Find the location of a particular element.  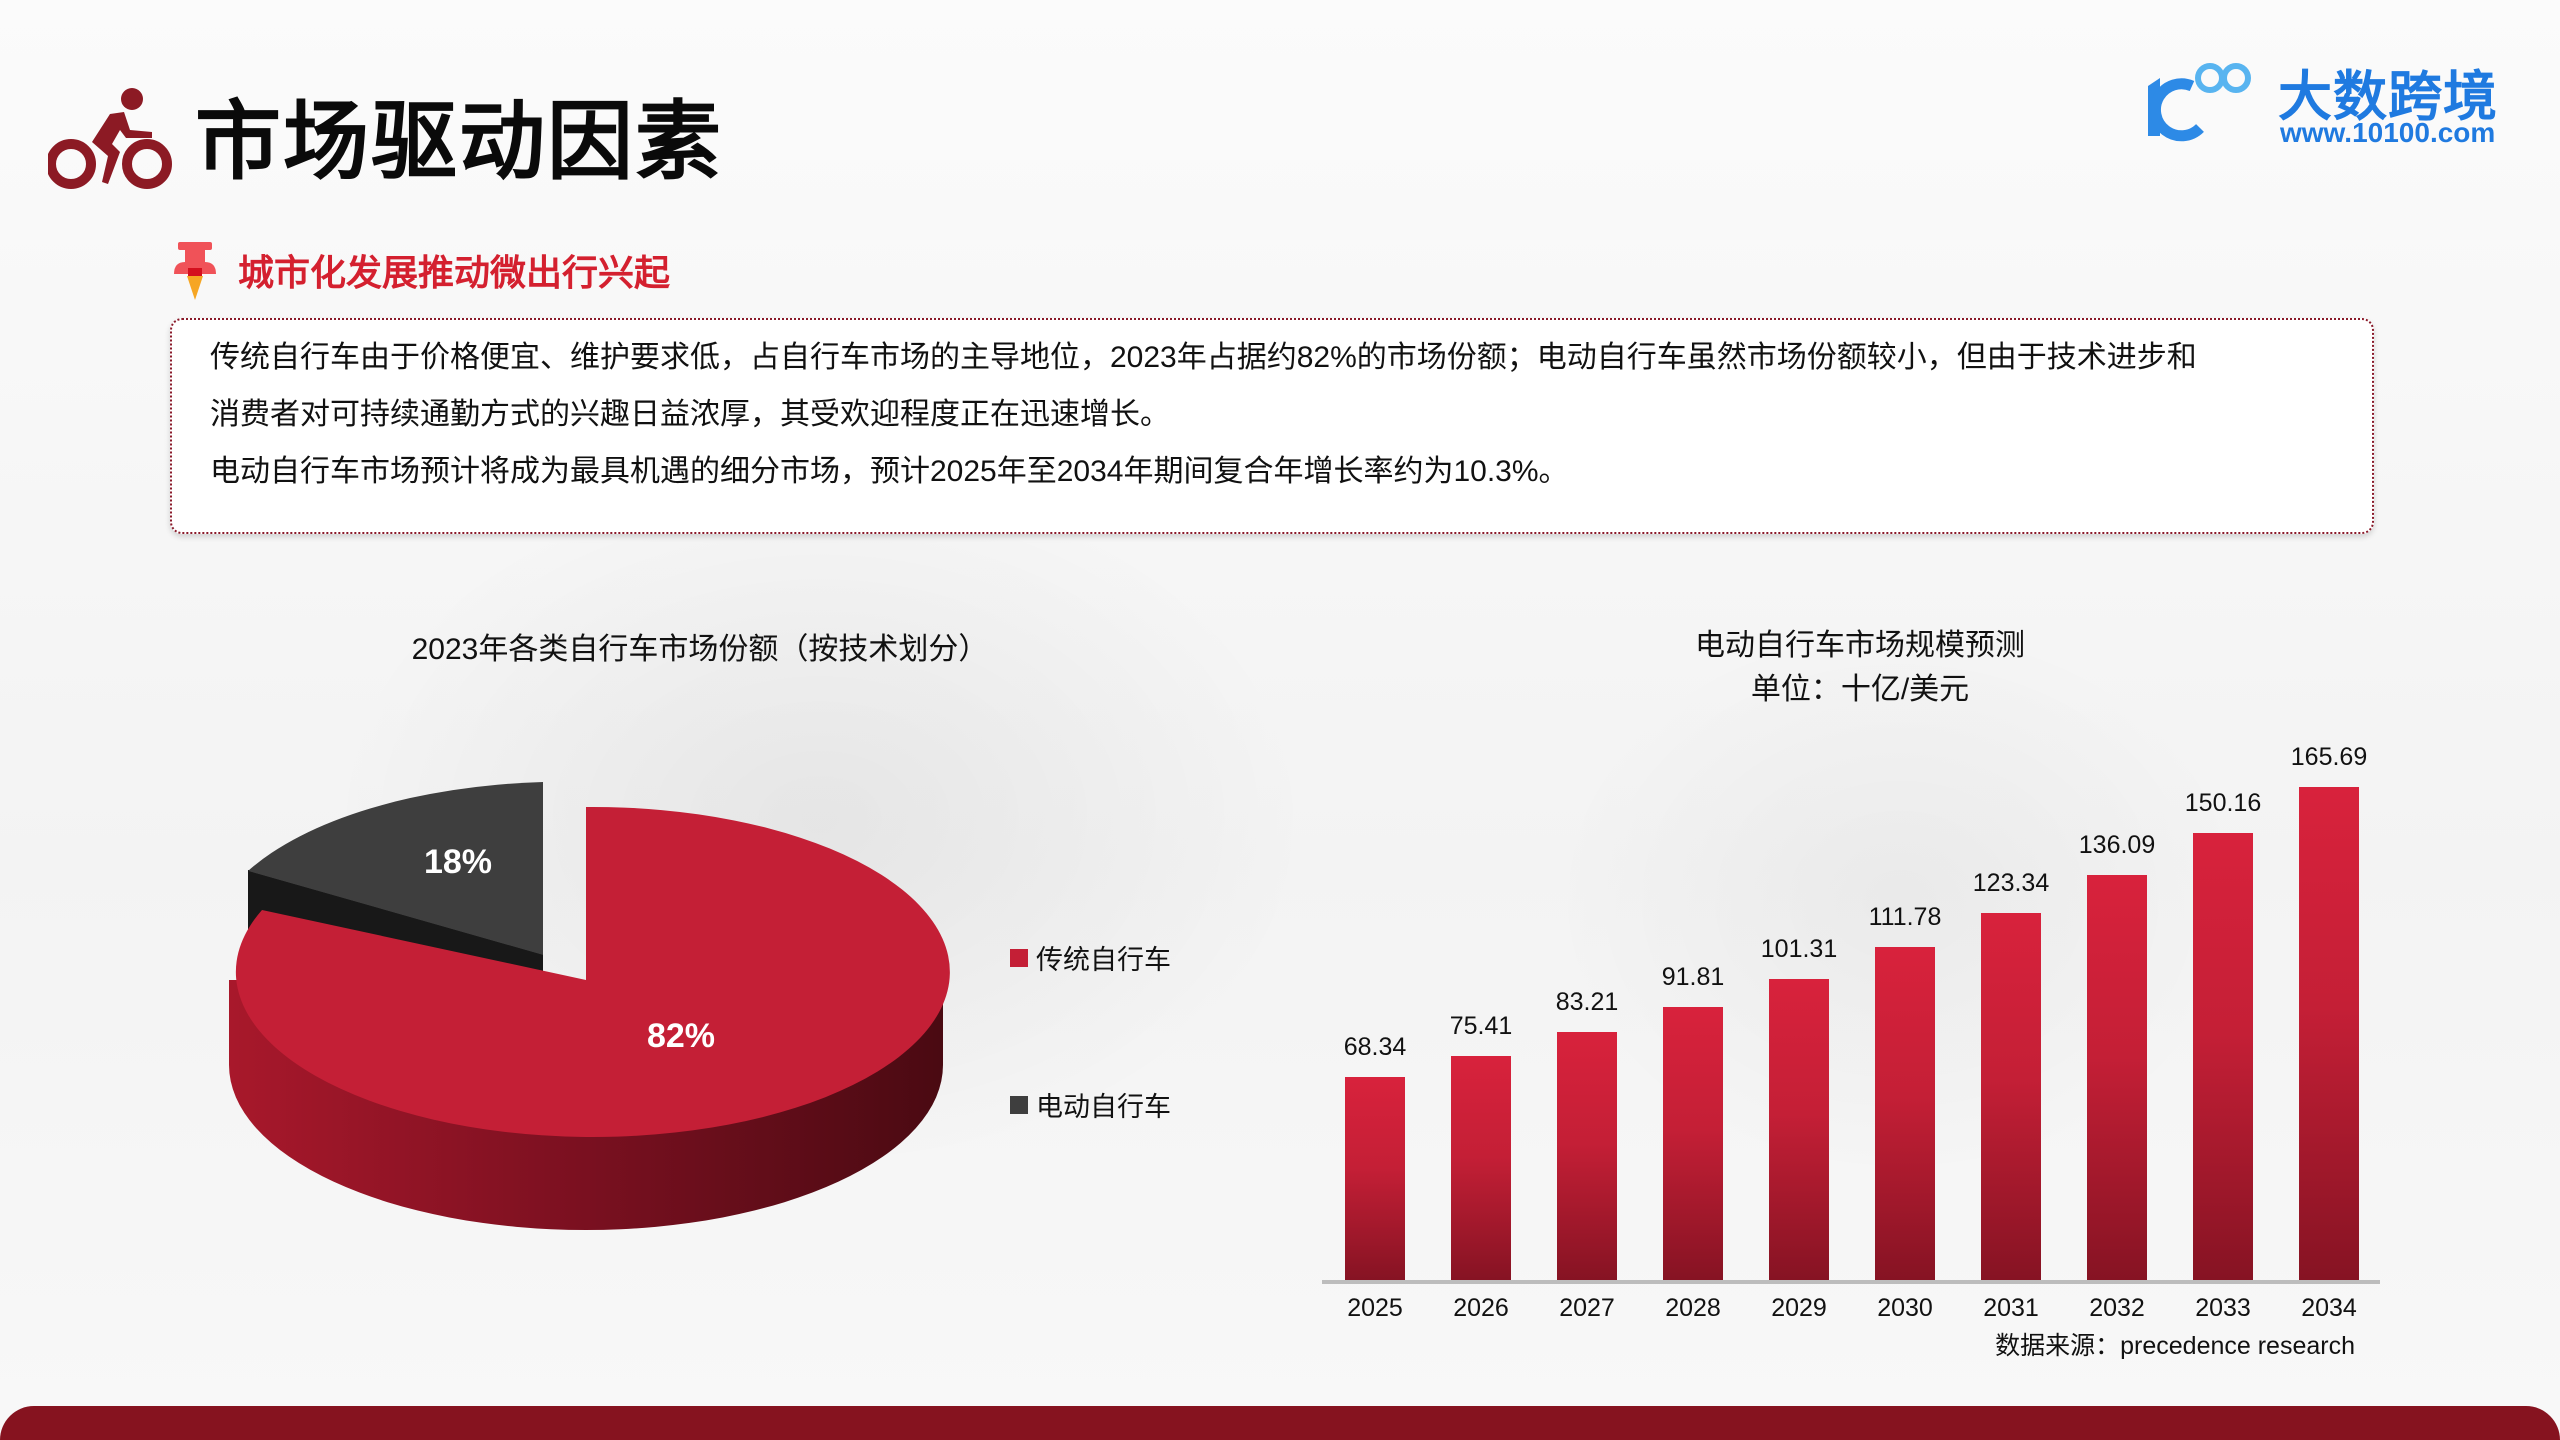

legend-item-electric: 电动自行车 is located at coordinates (1090, 1104).